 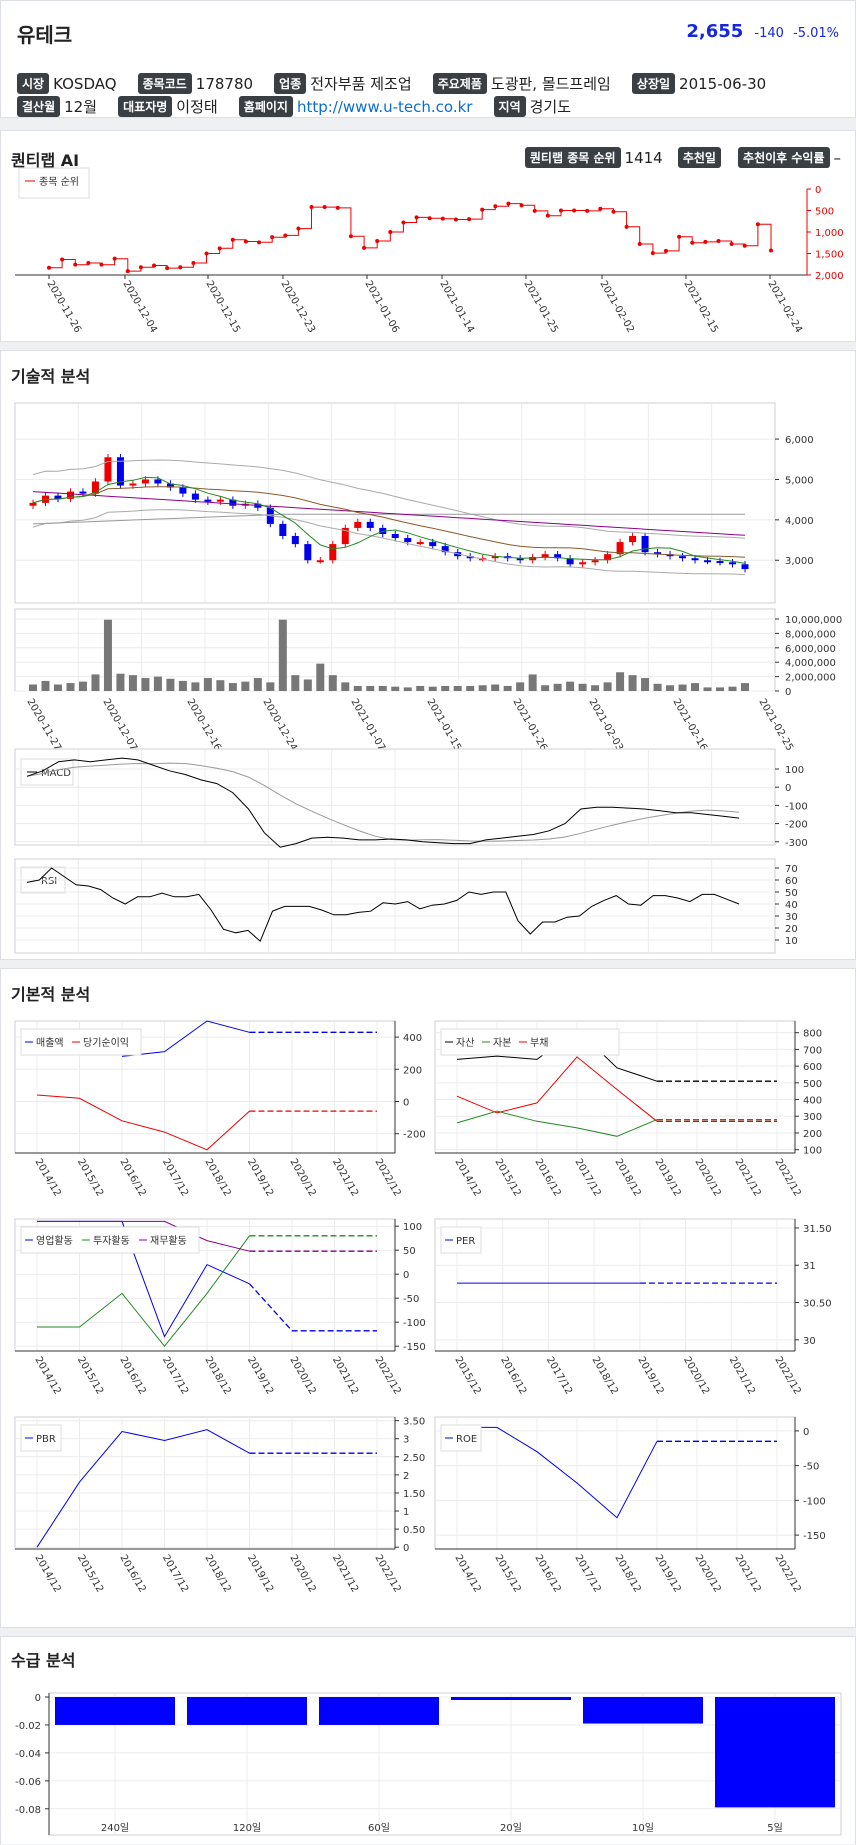 I want to click on fund-x-tick-label: 2019/12, so click(x=667, y=1573).